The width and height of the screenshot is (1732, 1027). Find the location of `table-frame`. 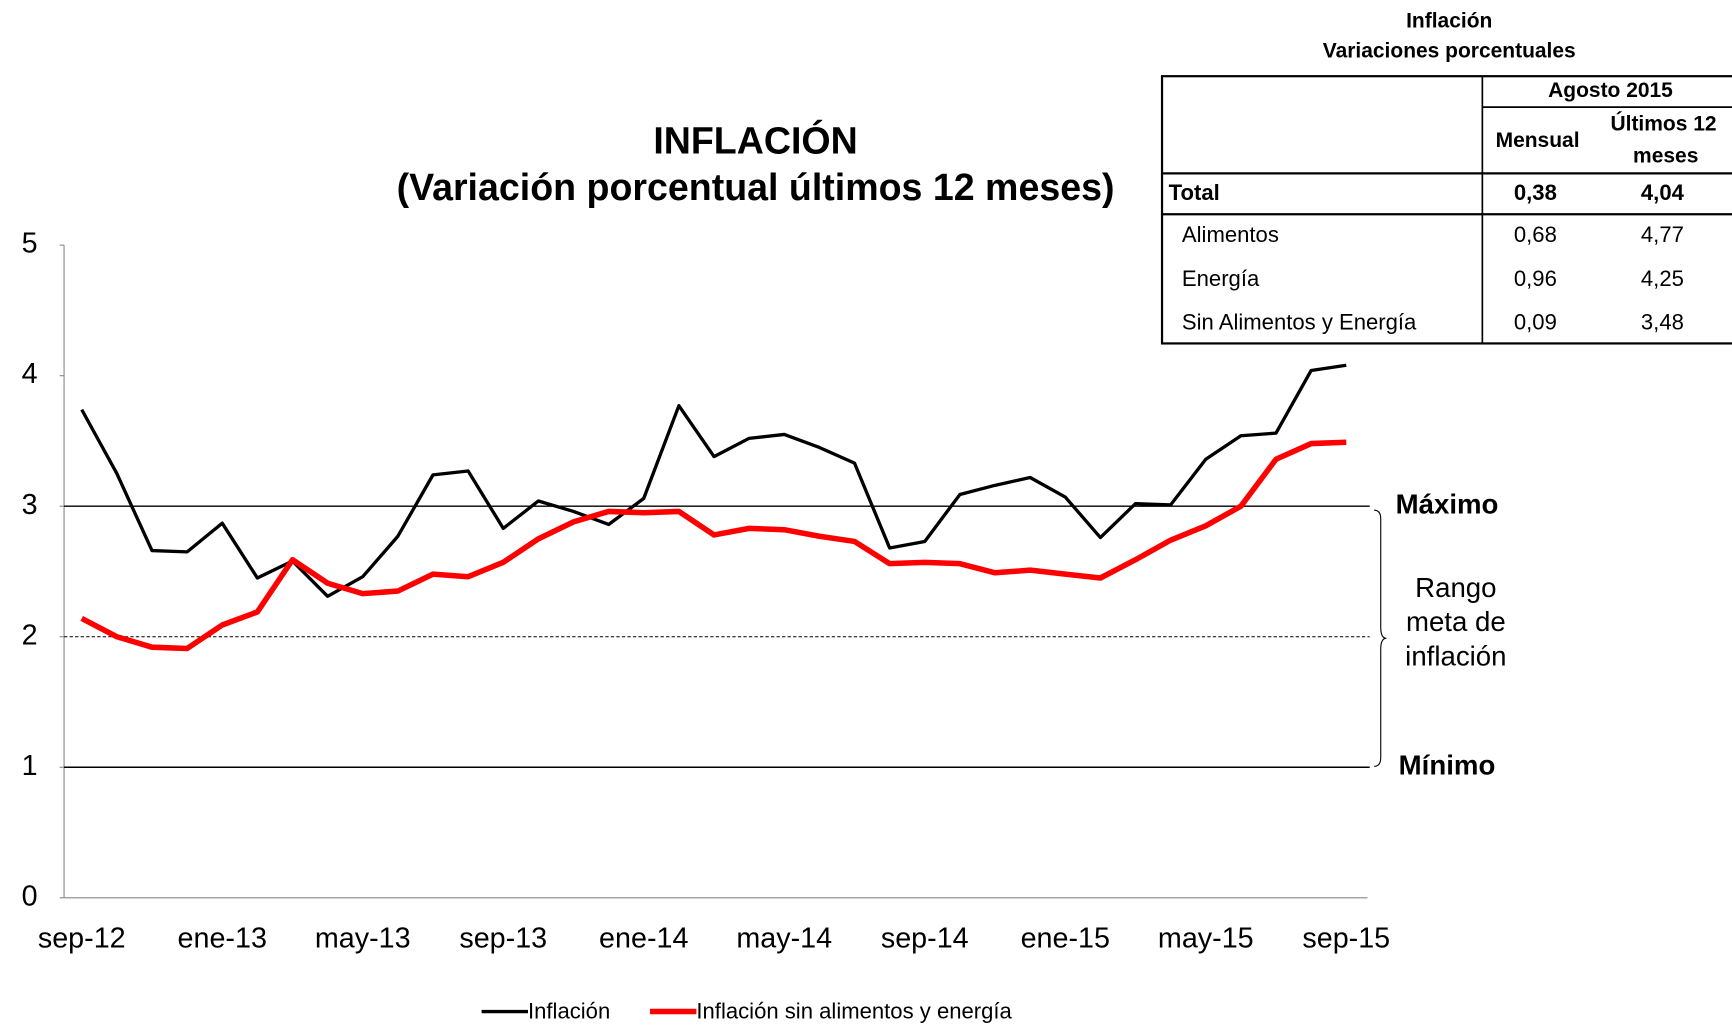

table-frame is located at coordinates (1446, 210).